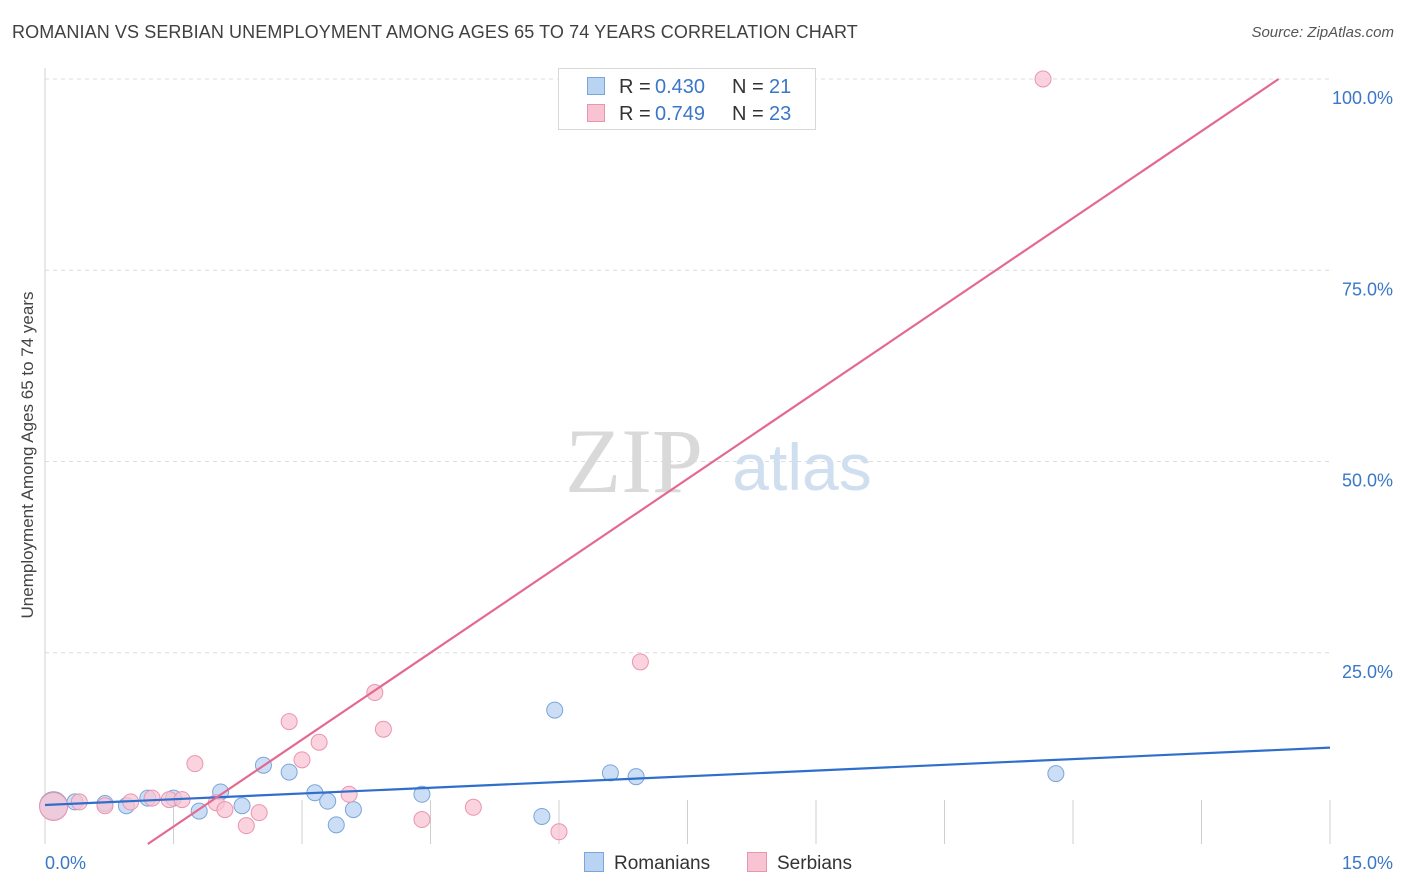 The width and height of the screenshot is (1406, 892). What do you see at coordinates (687, 776) in the screenshot?
I see `romanians-trend-line` at bounding box center [687, 776].